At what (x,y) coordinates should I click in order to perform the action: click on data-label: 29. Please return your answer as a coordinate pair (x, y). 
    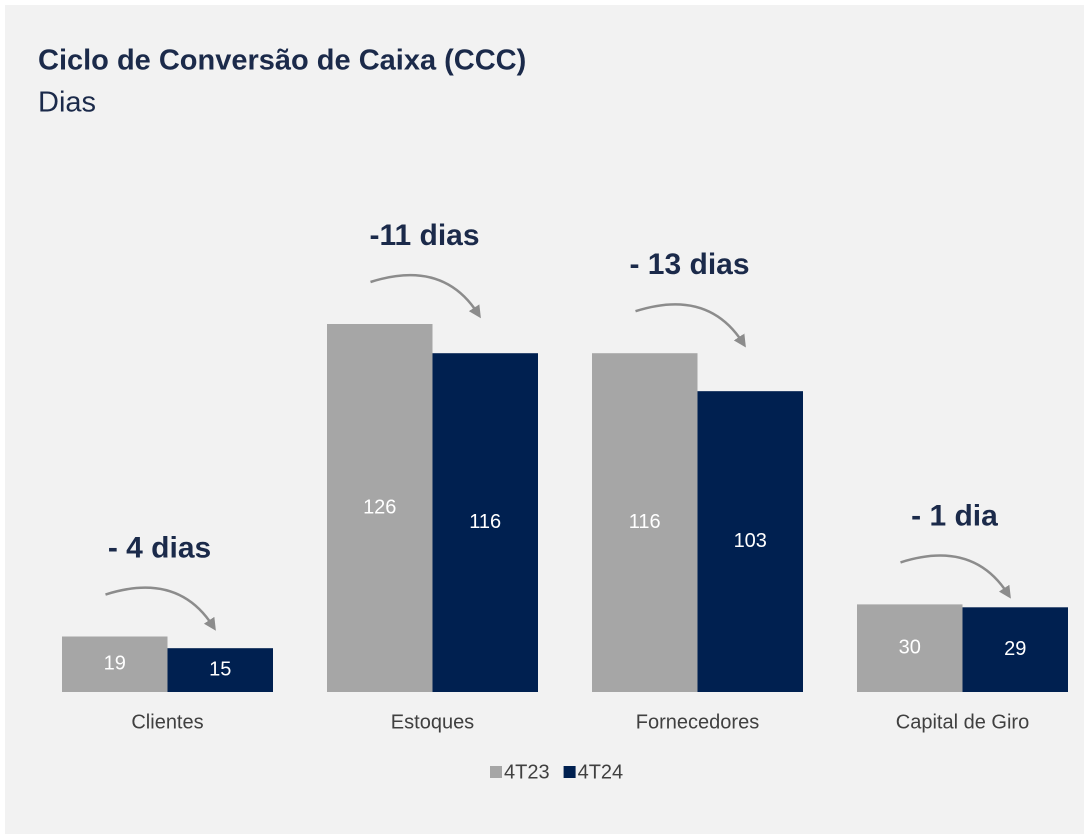
    Looking at the image, I should click on (1015, 649).